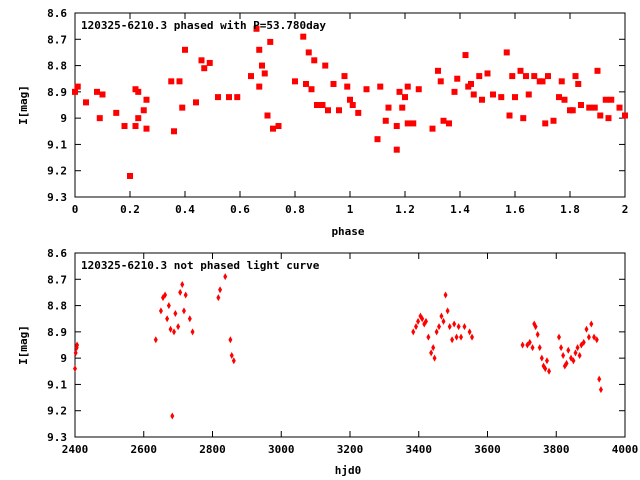  What do you see at coordinates (57, 411) in the screenshot?
I see `y-tick-label: 9.2` at bounding box center [57, 411].